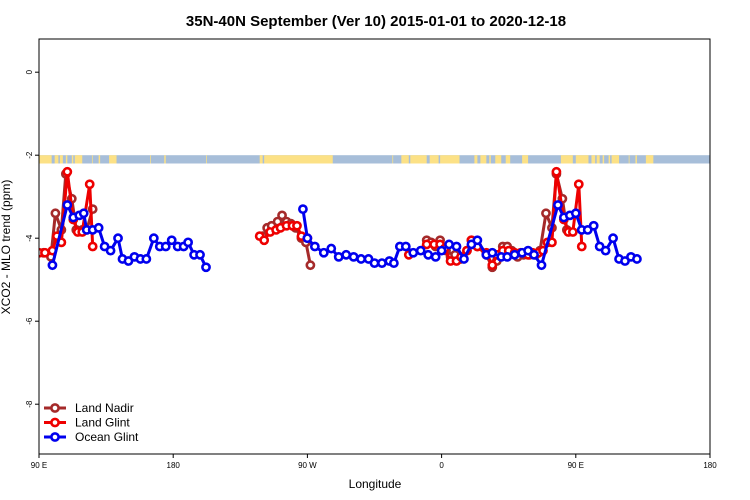  What do you see at coordinates (39, 465) in the screenshot?
I see `x-tick-label-0: 90 E` at bounding box center [39, 465].